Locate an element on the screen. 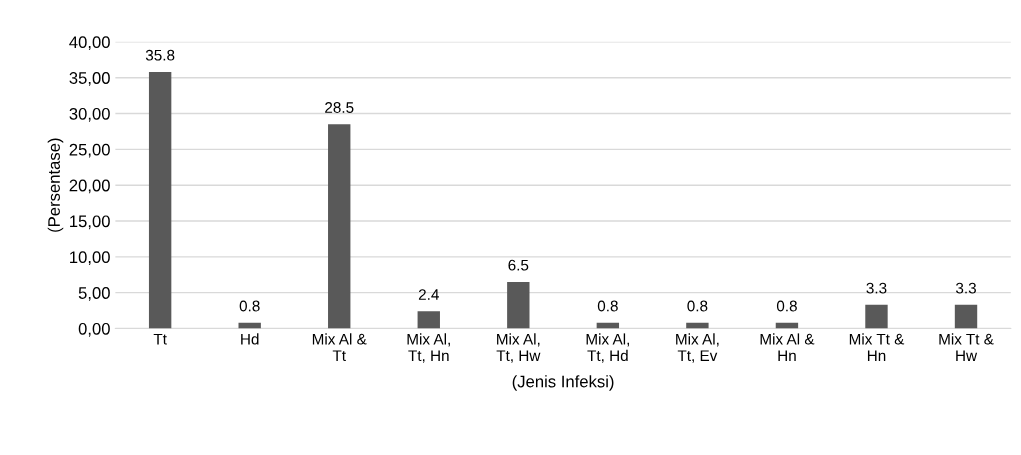 Image resolution: width=1021 pixels, height=455 pixels. x-tick-label: Mix Al, Tt, Hd is located at coordinates (607, 348).